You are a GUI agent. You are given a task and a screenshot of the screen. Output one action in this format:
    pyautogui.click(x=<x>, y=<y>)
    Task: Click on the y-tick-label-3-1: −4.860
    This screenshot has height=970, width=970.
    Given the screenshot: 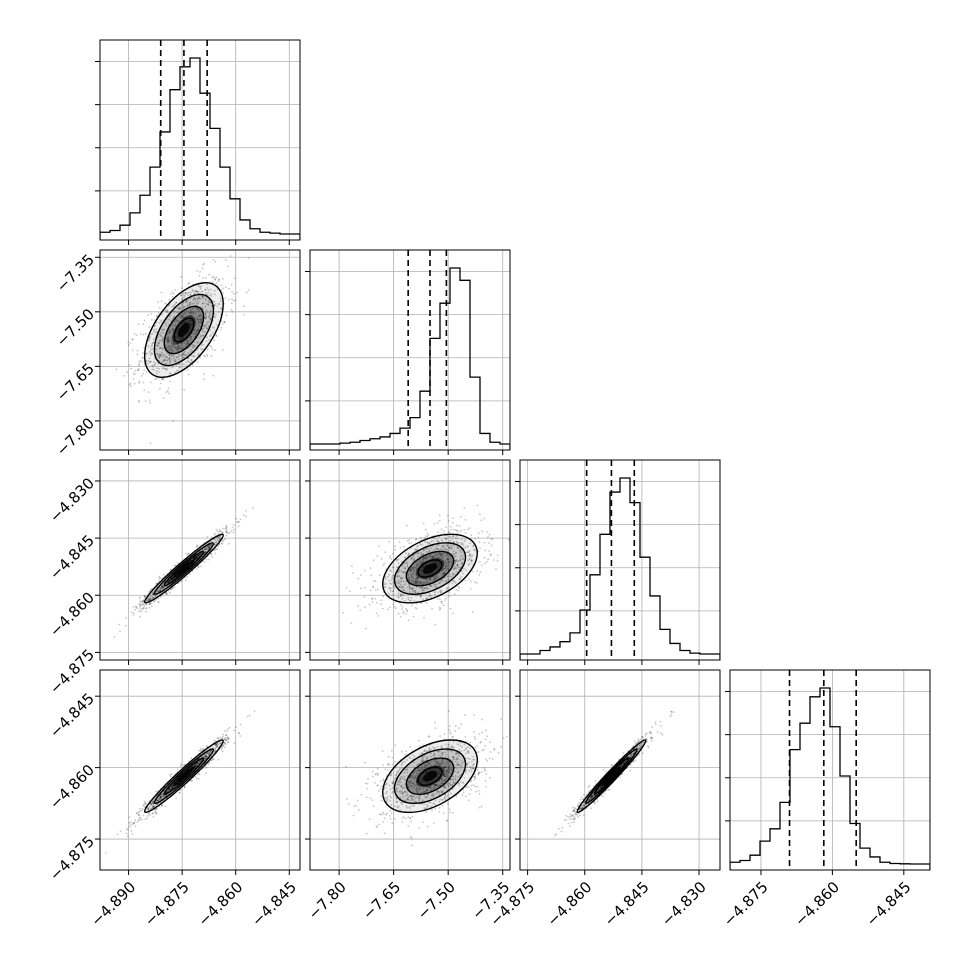 What is the action you would take?
    pyautogui.click(x=72, y=787)
    